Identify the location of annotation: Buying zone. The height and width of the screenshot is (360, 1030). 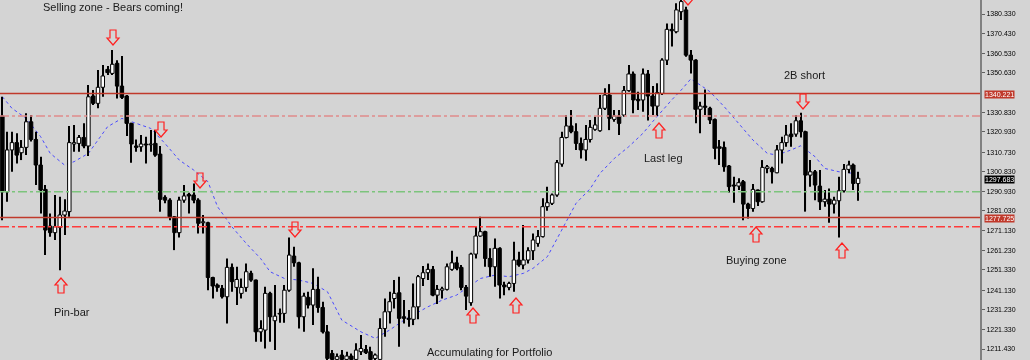
(756, 260).